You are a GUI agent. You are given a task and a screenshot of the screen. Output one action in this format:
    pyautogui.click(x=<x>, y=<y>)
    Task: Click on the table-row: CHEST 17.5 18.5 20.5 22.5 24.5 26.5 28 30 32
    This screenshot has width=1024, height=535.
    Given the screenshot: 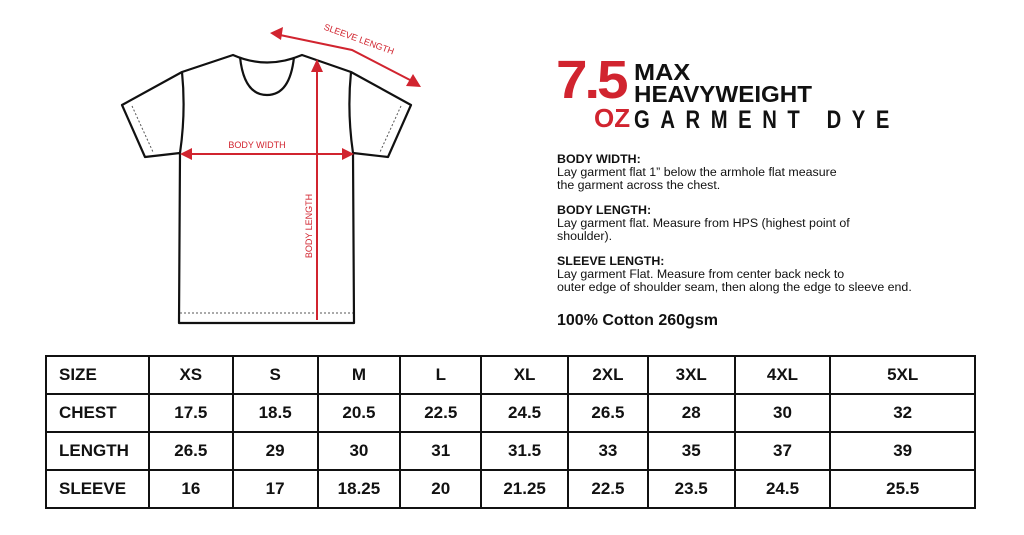 What is the action you would take?
    pyautogui.click(x=510, y=413)
    